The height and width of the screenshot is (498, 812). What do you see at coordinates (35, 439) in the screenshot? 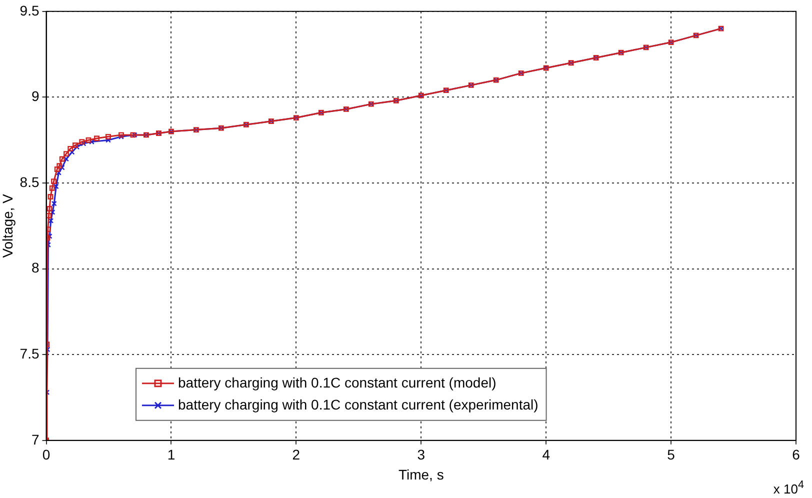
I see `y-tick-label: 7` at bounding box center [35, 439].